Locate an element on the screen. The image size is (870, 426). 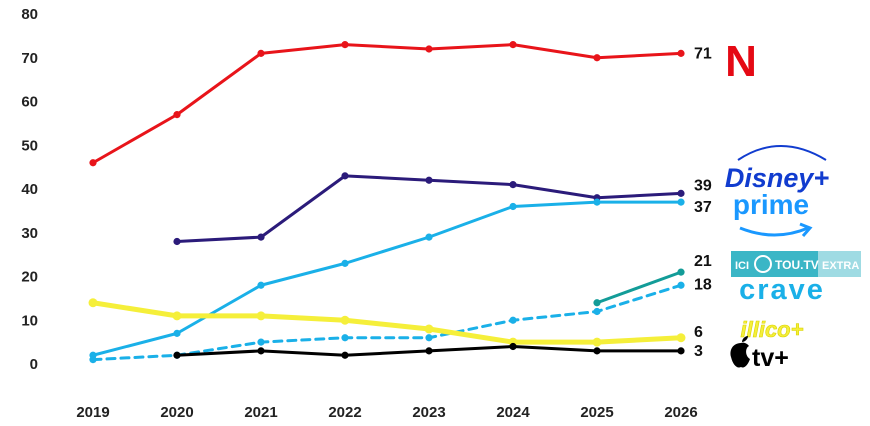
series-apple-tv- is located at coordinates (429, 350).